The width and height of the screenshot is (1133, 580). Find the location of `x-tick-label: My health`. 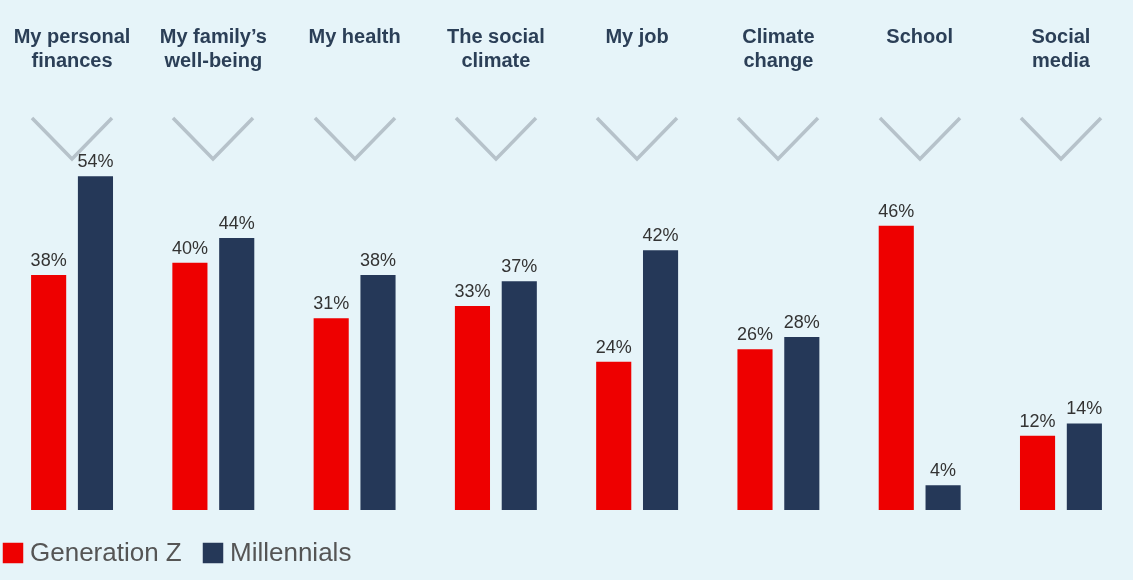

x-tick-label: My health is located at coordinates (354, 35).